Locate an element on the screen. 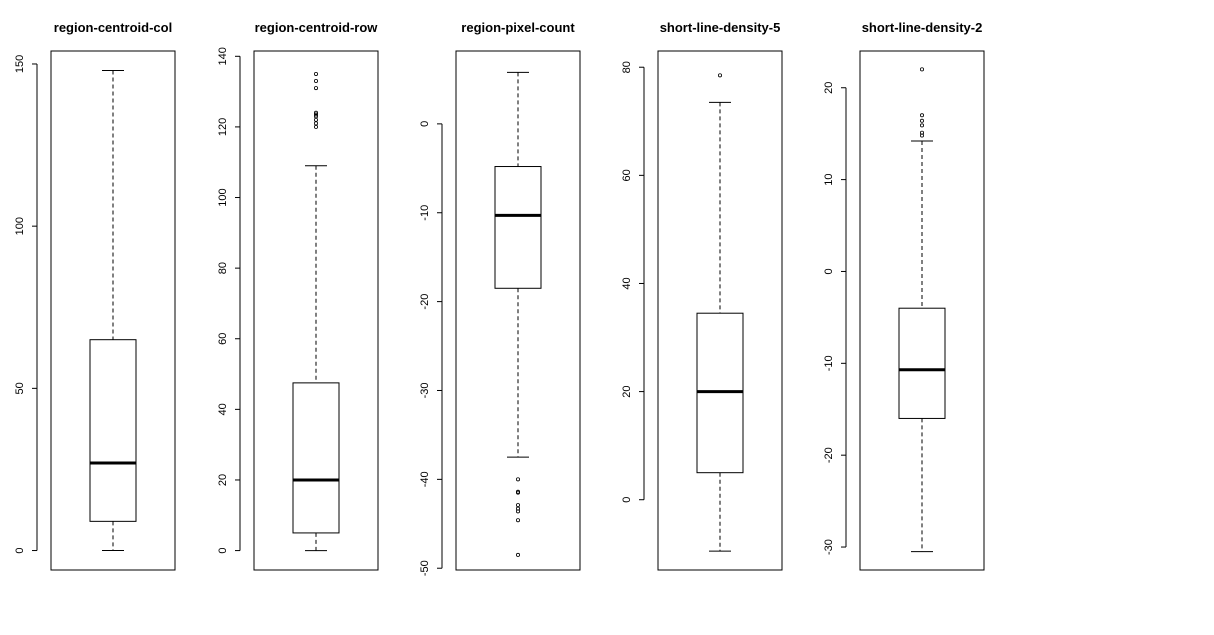  boxplot-panel-5: short-line-density-2 20 10 0 -10 -20 -30 is located at coordinates (904, 295).